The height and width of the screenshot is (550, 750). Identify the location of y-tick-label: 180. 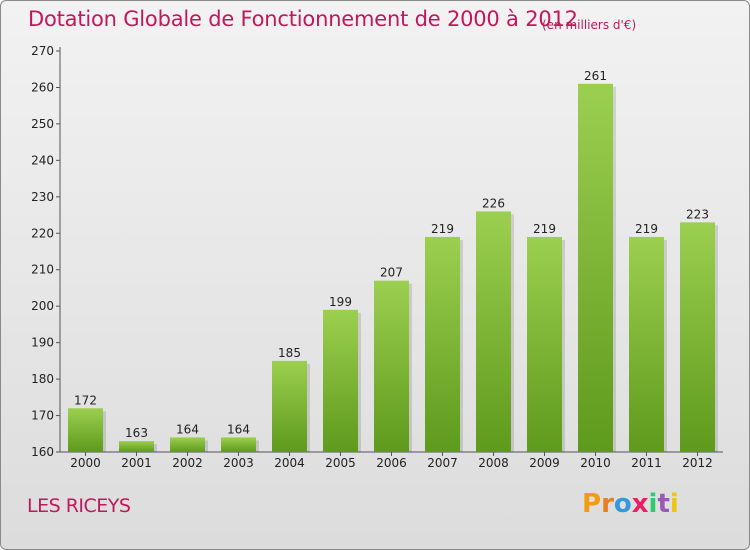
(42, 379).